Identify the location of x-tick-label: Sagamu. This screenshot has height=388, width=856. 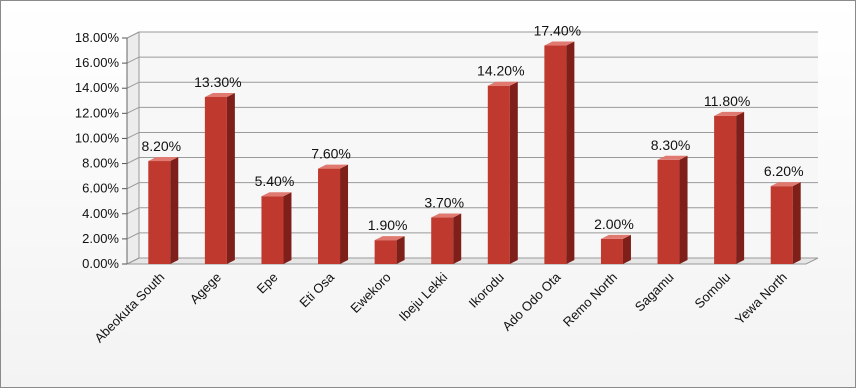
(654, 292).